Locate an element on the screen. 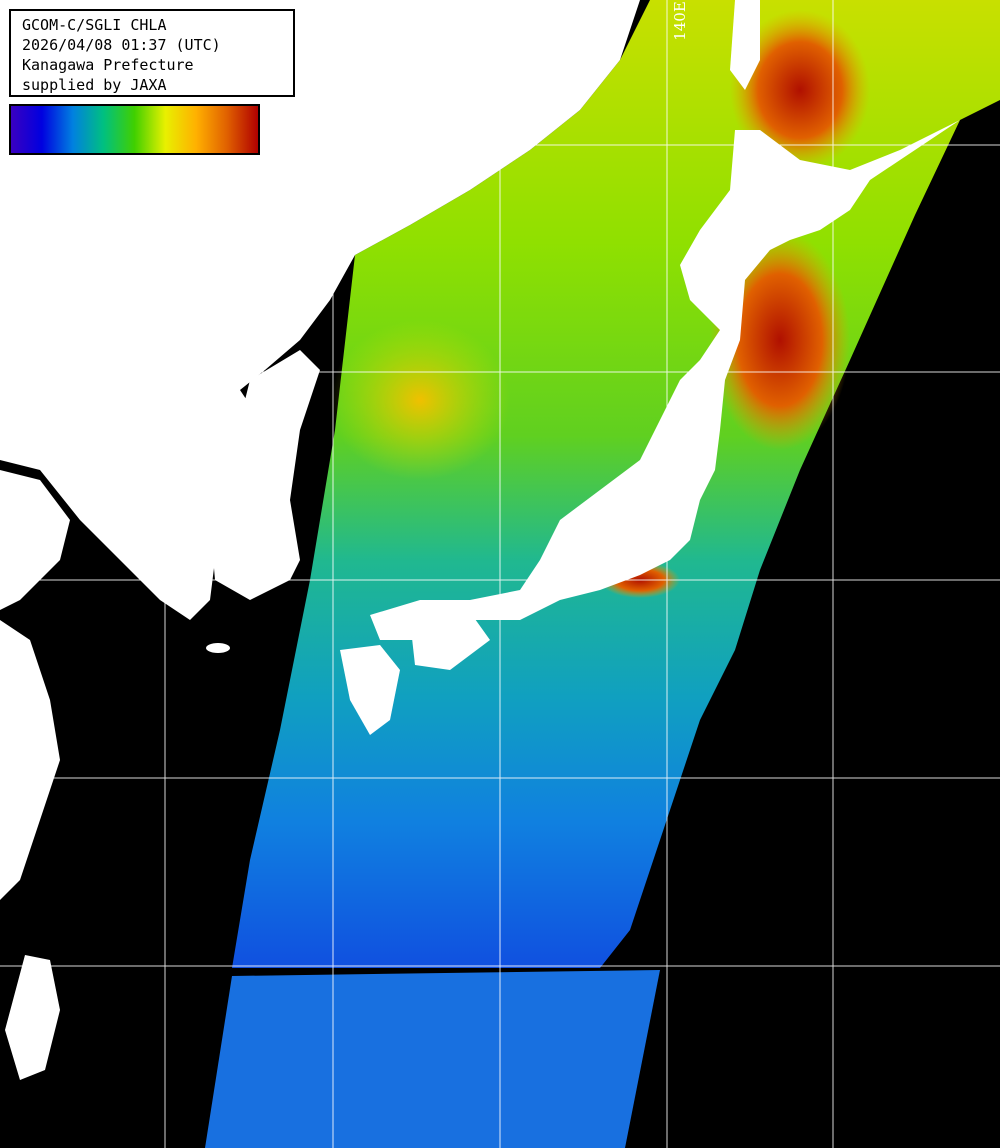 The height and width of the screenshot is (1148, 1000). land-korea is located at coordinates (265, 475).